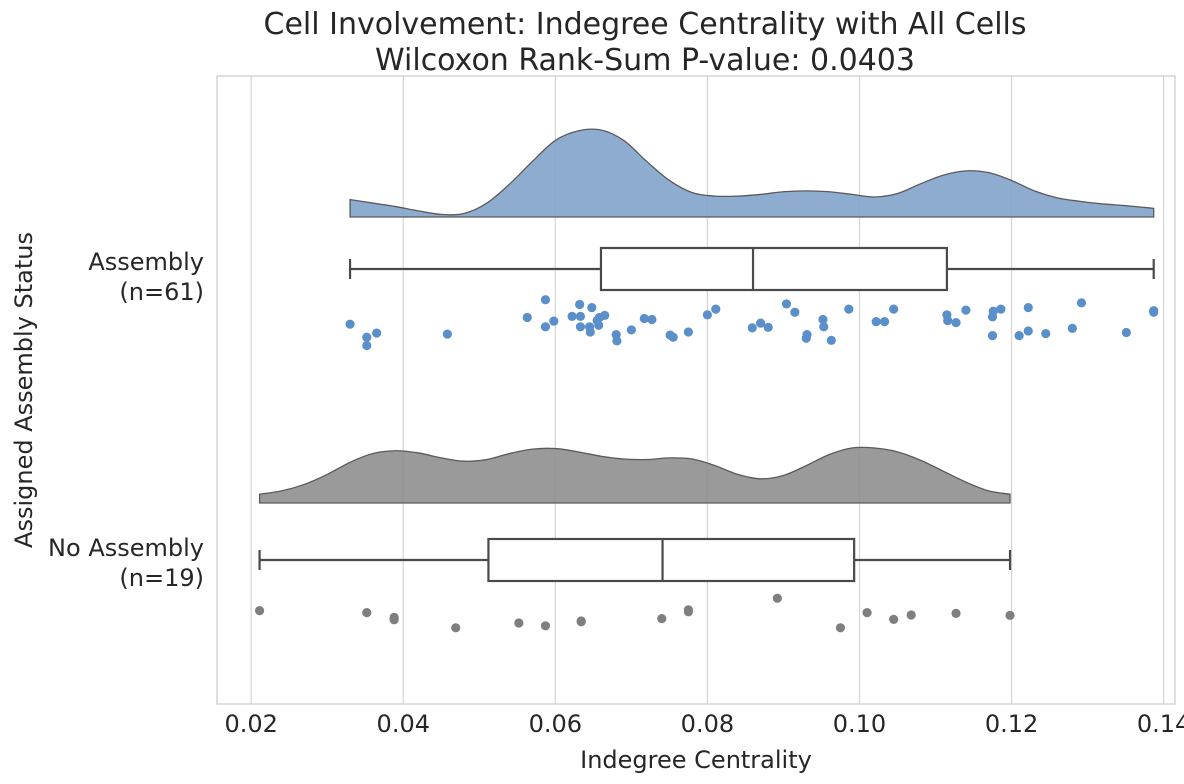  What do you see at coordinates (1160, 724) in the screenshot?
I see `x-tick-label-6: 0.14` at bounding box center [1160, 724].